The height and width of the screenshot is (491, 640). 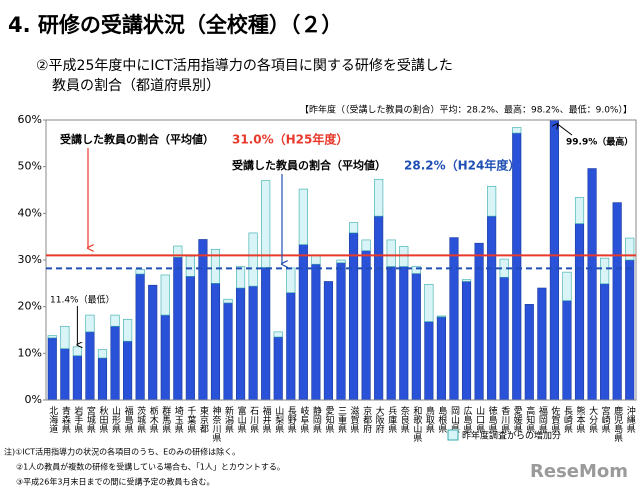 What do you see at coordinates (579, 471) in the screenshot?
I see `watermark: ReseMom` at bounding box center [579, 471].